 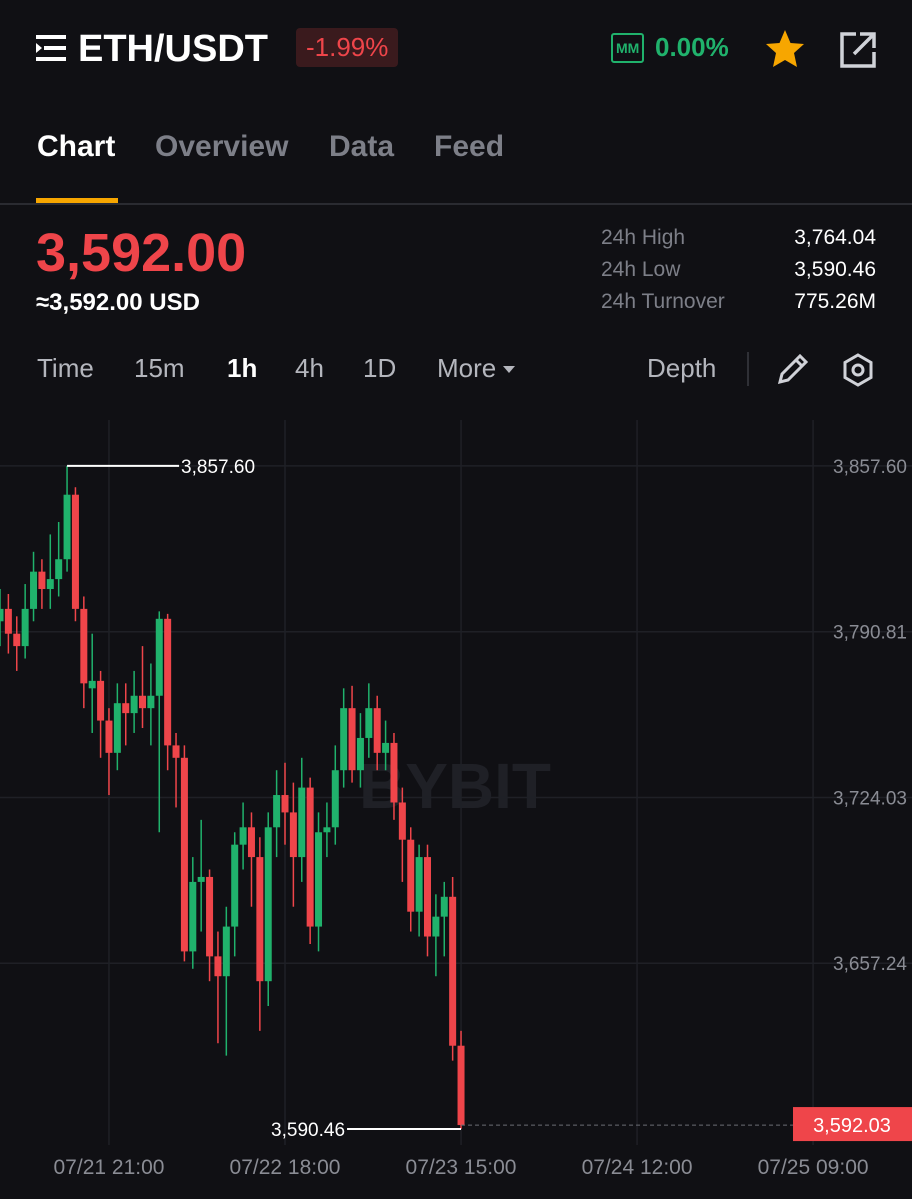 I want to click on x-tick-label: 07/23 15:00, so click(x=461, y=1167).